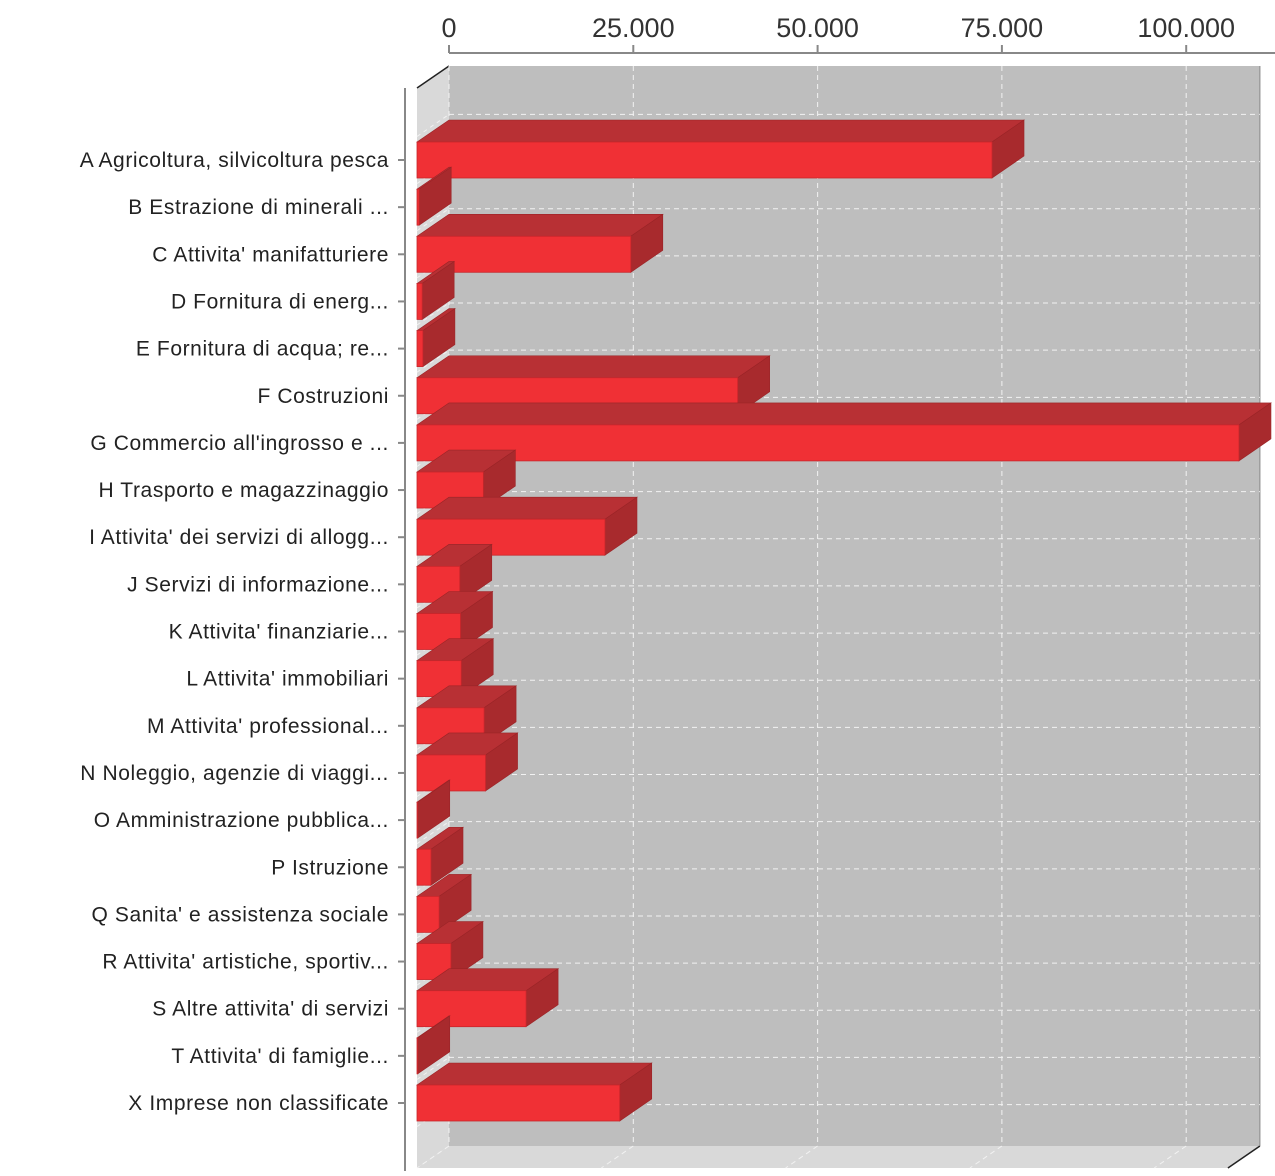 The height and width of the screenshot is (1176, 1275). What do you see at coordinates (270, 1009) in the screenshot?
I see `category-label-18: S Altre attivita' di servizi` at bounding box center [270, 1009].